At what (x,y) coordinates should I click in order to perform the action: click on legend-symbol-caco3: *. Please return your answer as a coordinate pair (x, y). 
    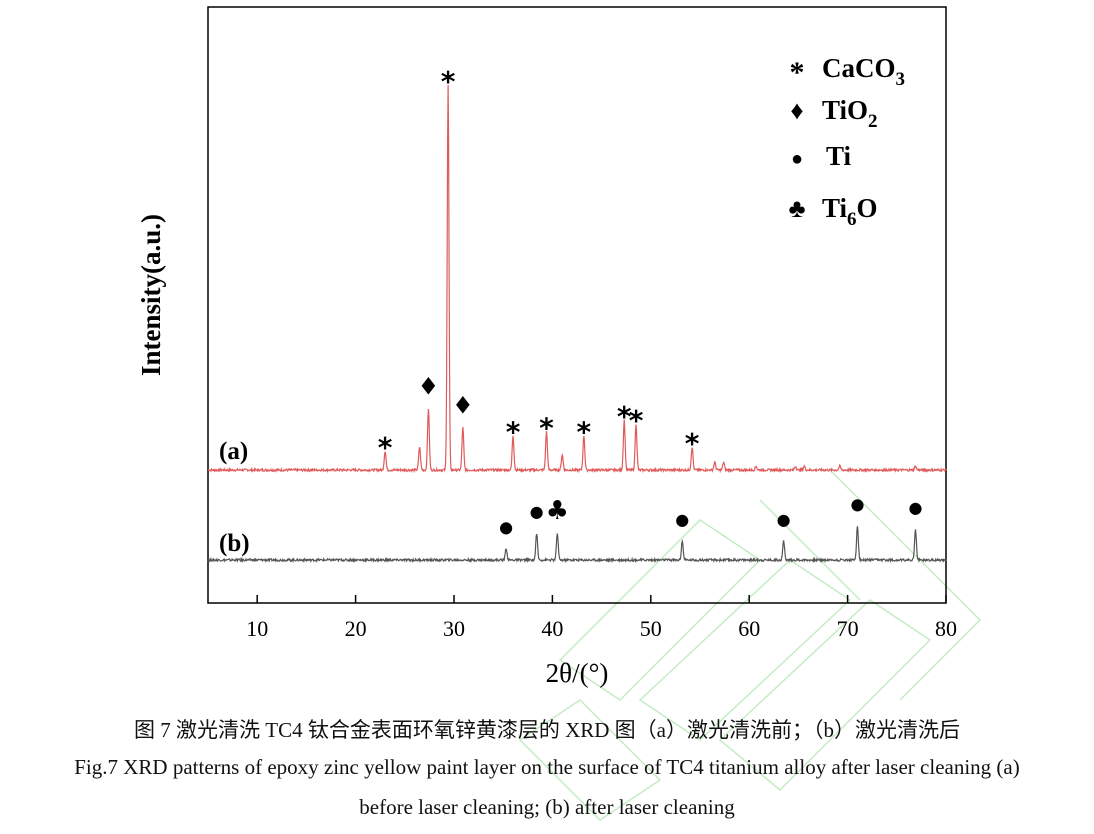
    Looking at the image, I should click on (797, 72).